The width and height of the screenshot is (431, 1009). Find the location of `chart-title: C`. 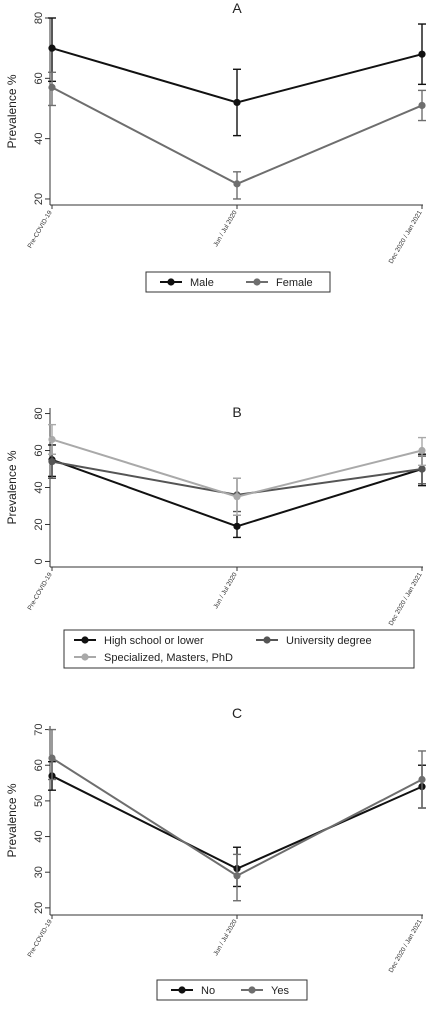

chart-title: C is located at coordinates (237, 713).